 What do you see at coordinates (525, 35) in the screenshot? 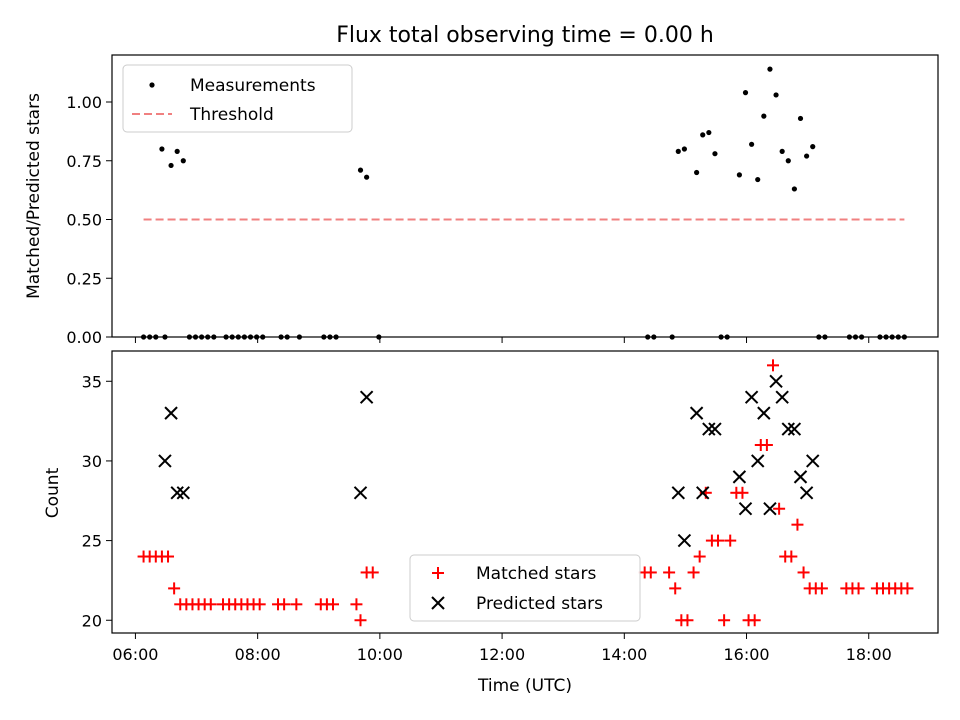
I see `chart-title: Flux total observing time = 0.00 h` at bounding box center [525, 35].